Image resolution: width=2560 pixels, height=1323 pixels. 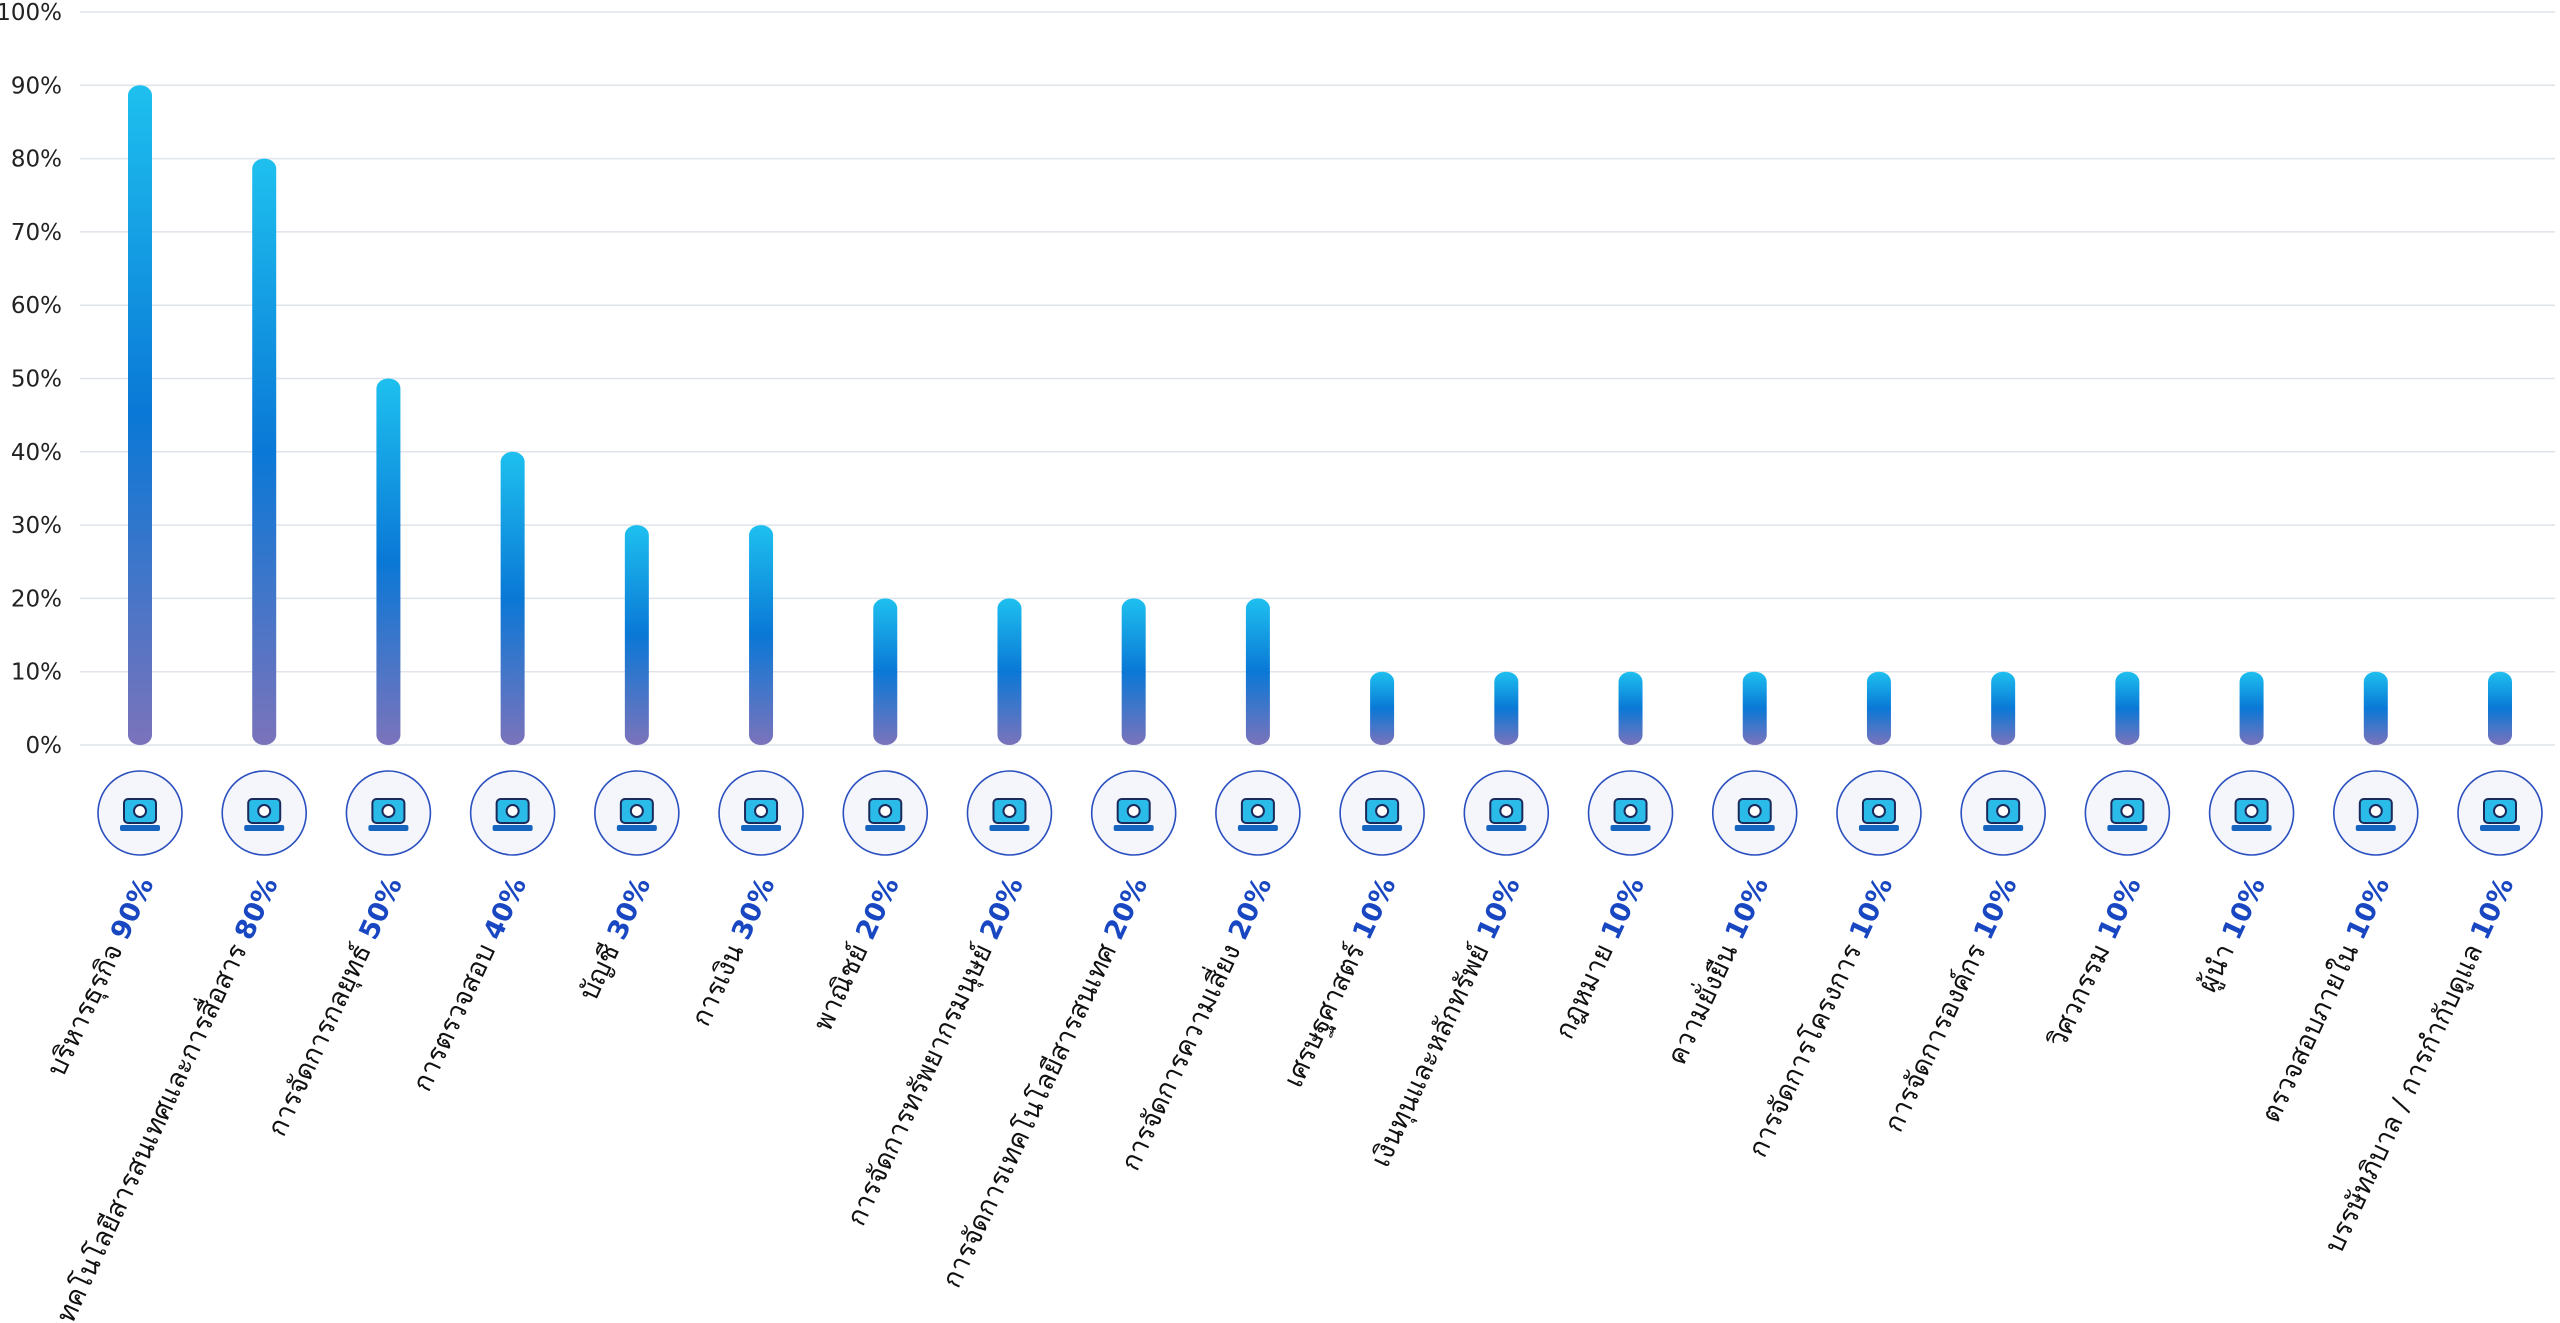 I want to click on hand-gear-icon, so click(x=140, y=813).